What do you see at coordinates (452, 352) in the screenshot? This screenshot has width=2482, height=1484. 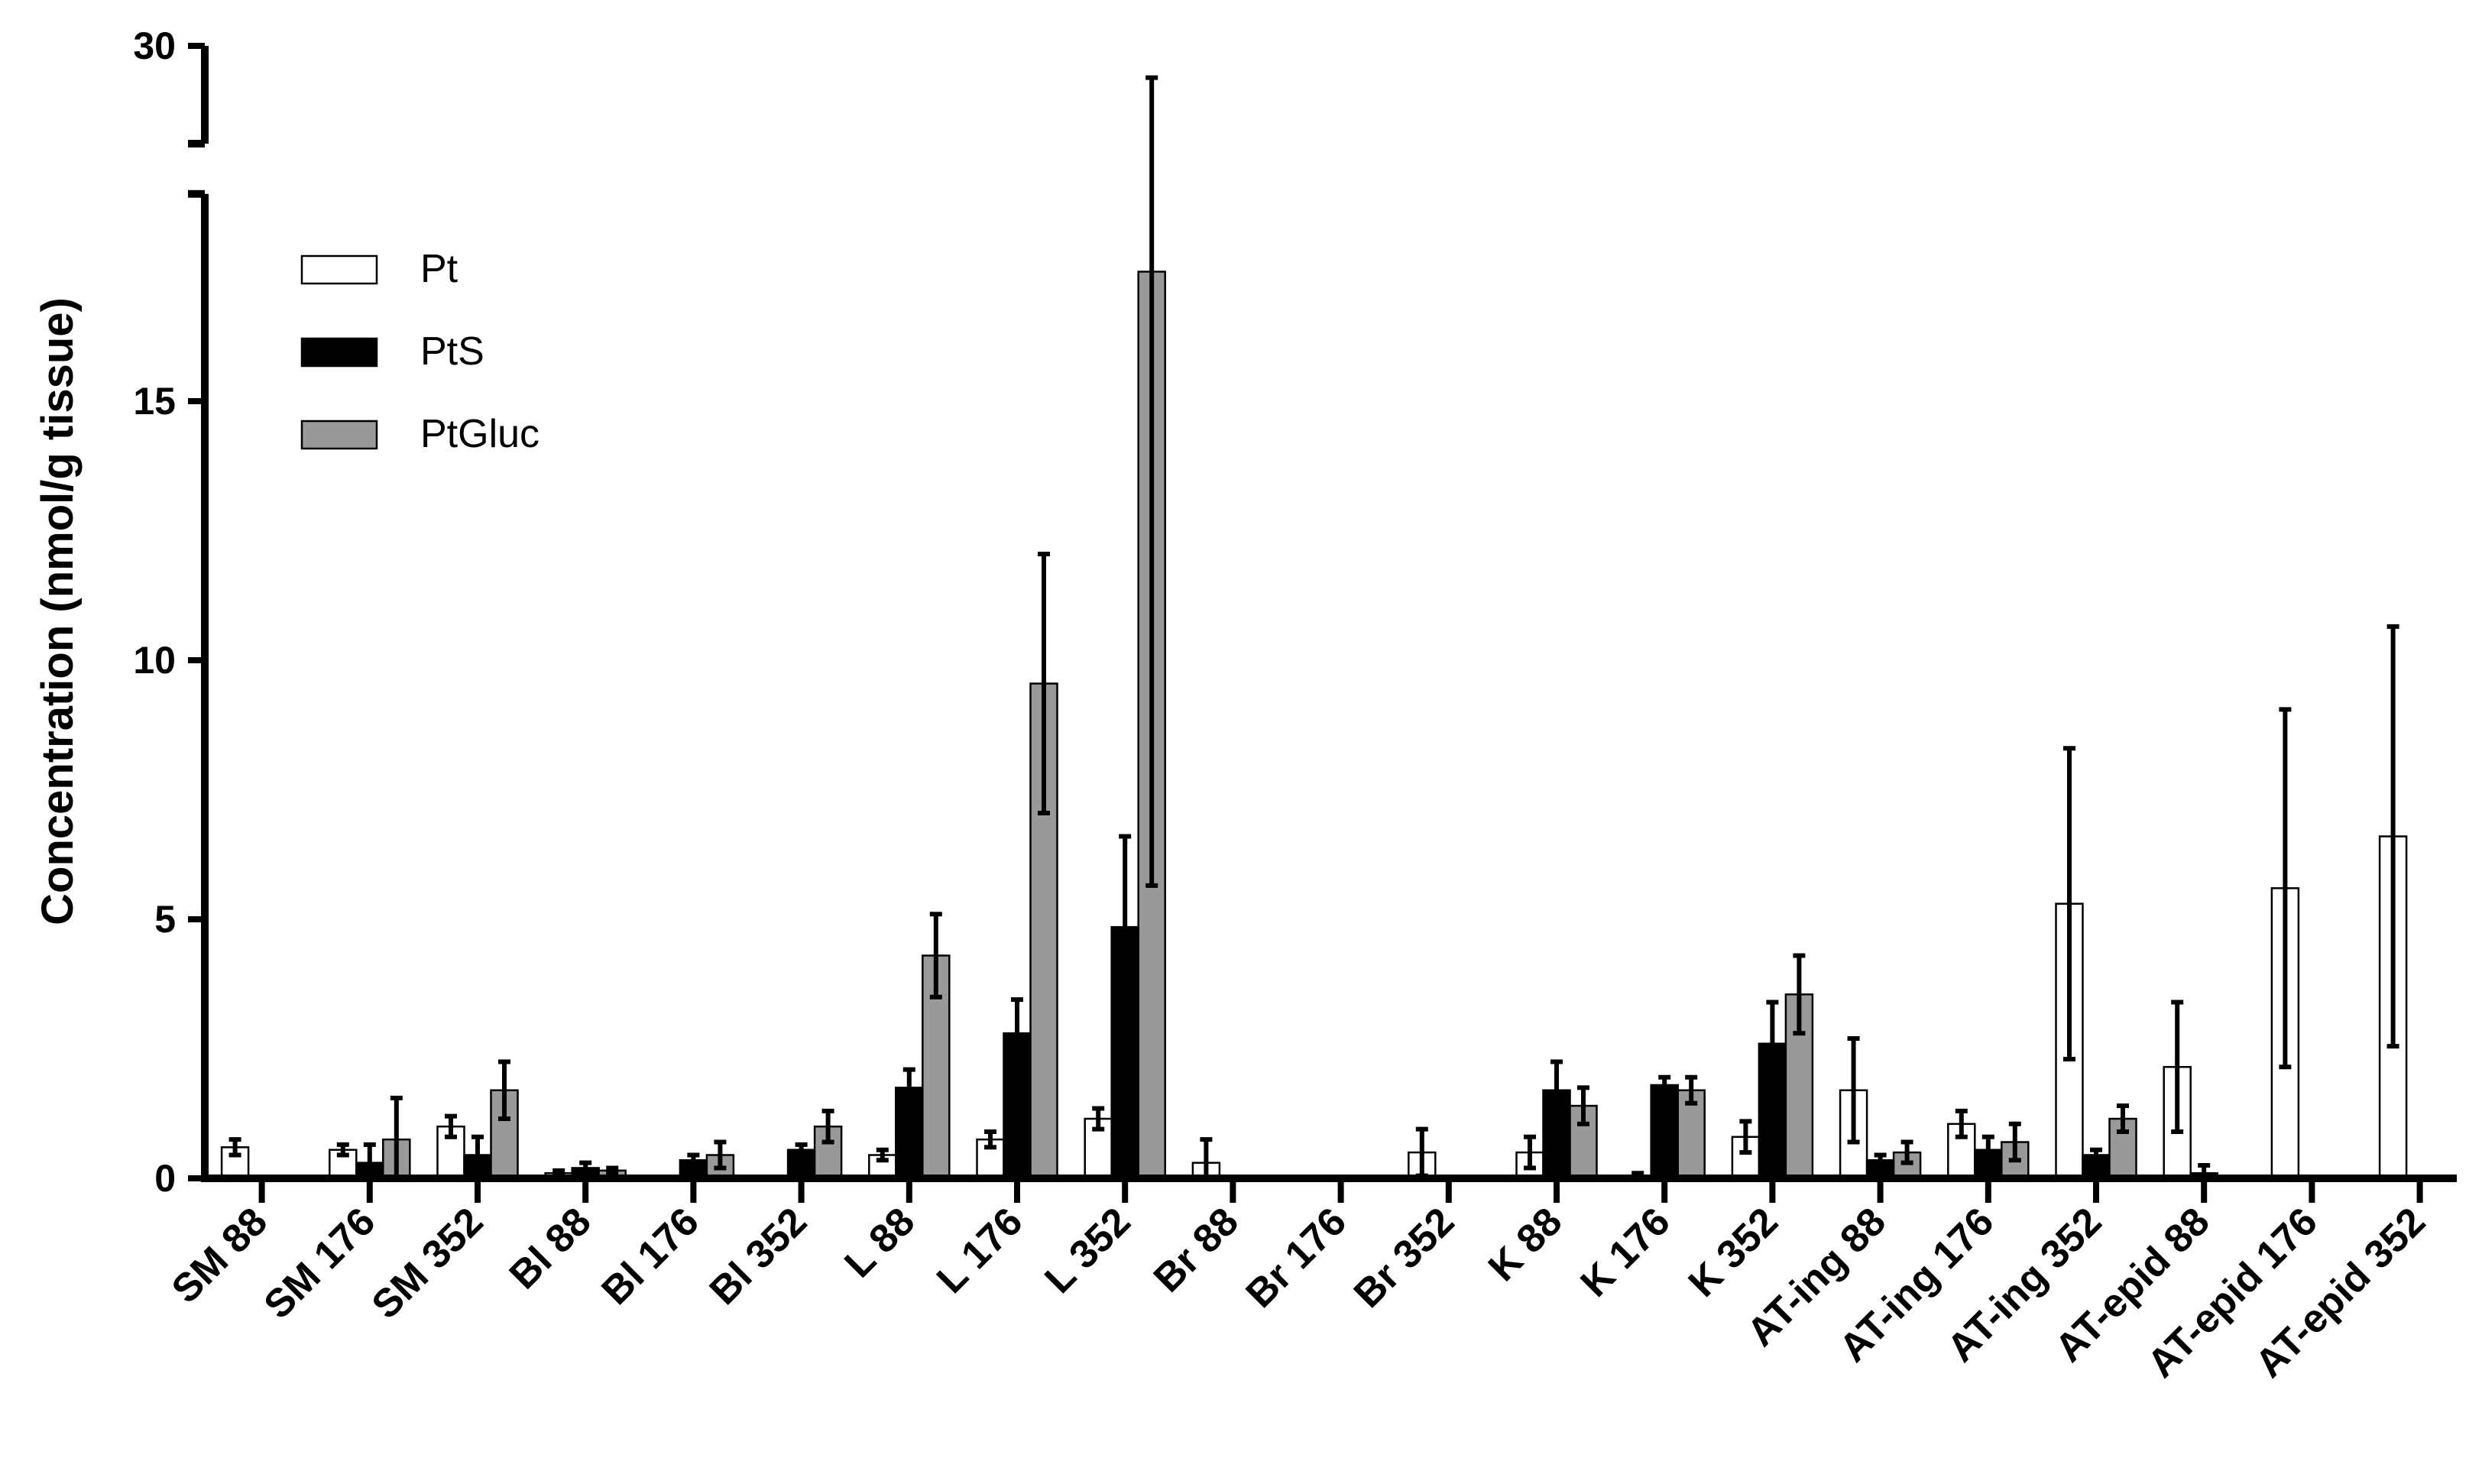 I see `legend-label-pts: PtS` at bounding box center [452, 352].